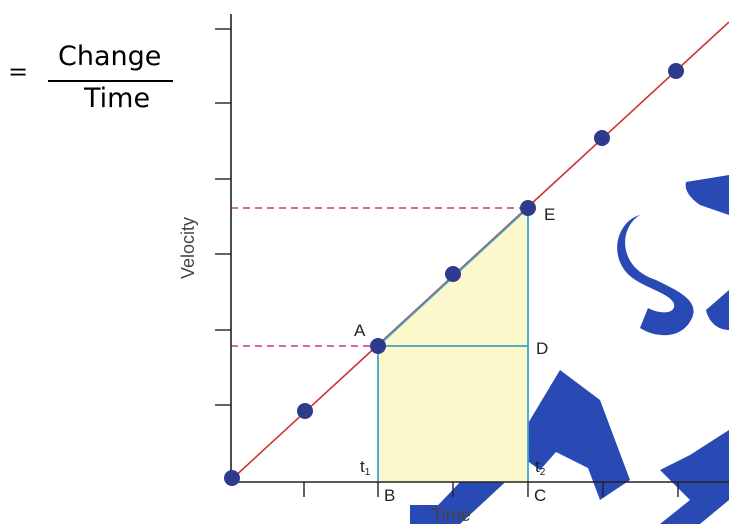 The image size is (729, 524). Describe the element at coordinates (528, 208) in the screenshot. I see `point-E` at that location.